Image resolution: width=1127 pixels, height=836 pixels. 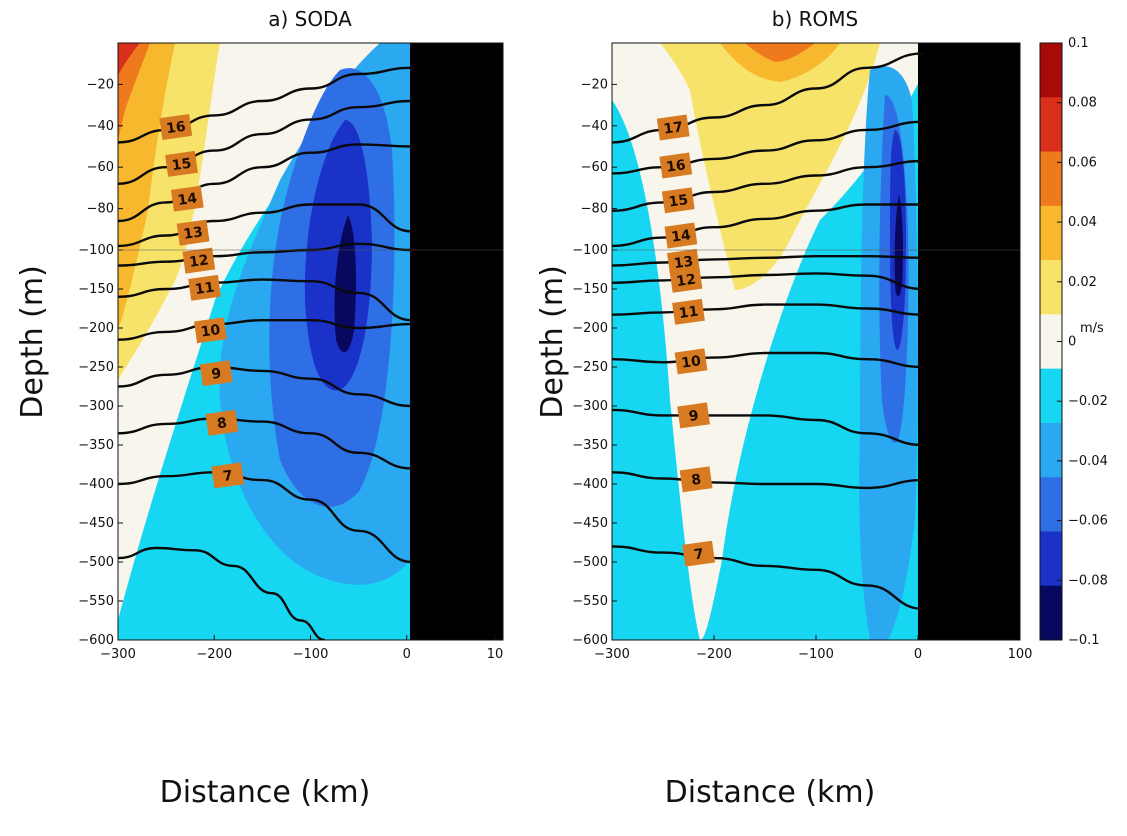 I want to click on panel-b-orange-region, so click(x=780, y=62).